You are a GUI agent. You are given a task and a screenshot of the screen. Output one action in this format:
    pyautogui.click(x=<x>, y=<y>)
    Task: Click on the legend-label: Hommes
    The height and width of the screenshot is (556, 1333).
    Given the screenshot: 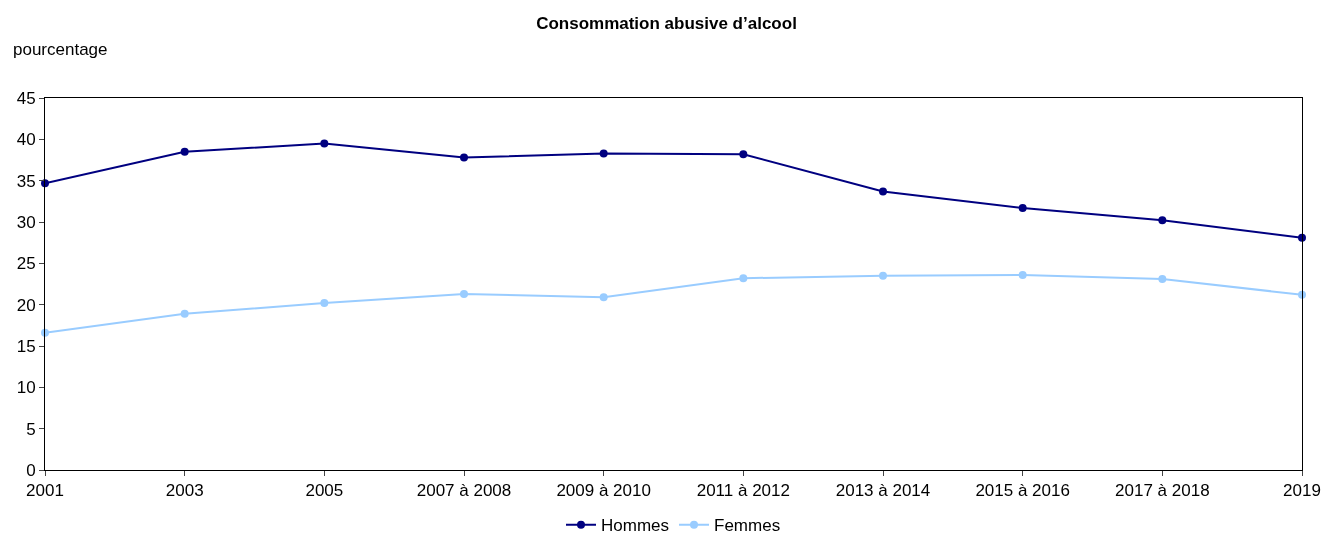 What is the action you would take?
    pyautogui.click(x=635, y=526)
    